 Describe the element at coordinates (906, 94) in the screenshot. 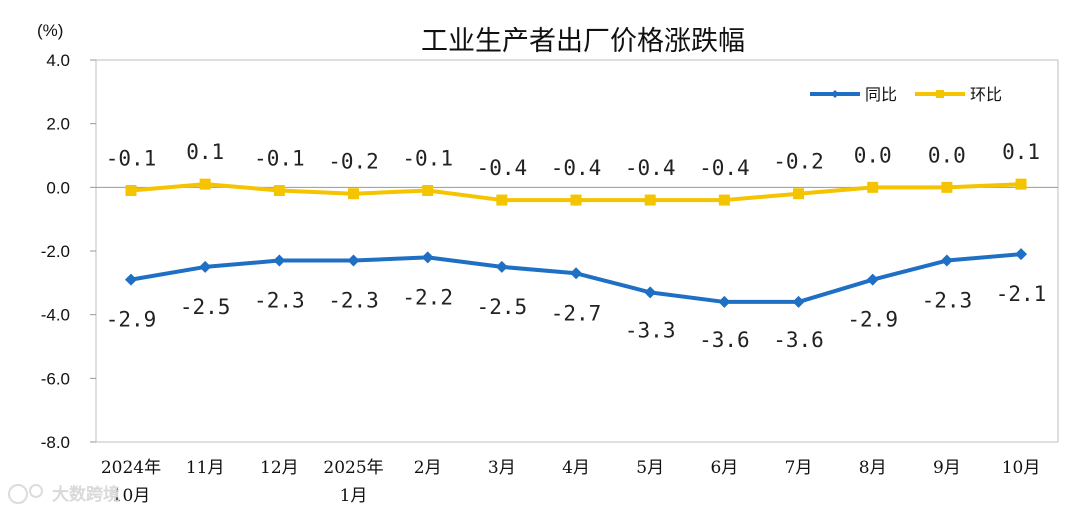

I see `legend: 同比 环比` at that location.